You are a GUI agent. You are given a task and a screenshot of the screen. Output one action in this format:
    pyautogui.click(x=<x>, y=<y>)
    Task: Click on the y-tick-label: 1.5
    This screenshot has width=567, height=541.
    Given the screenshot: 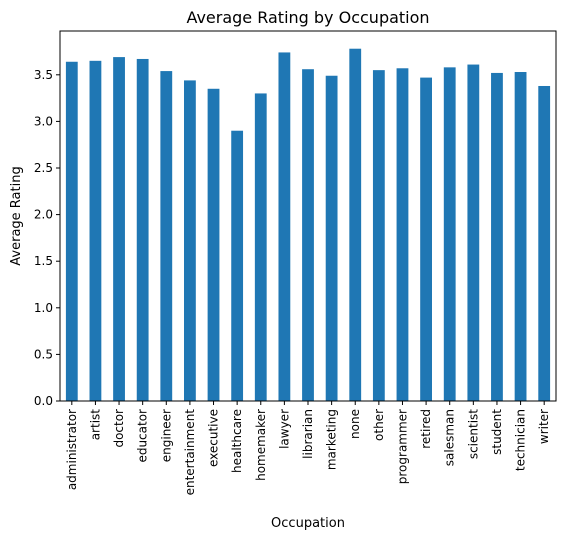 What is the action you would take?
    pyautogui.click(x=43, y=261)
    